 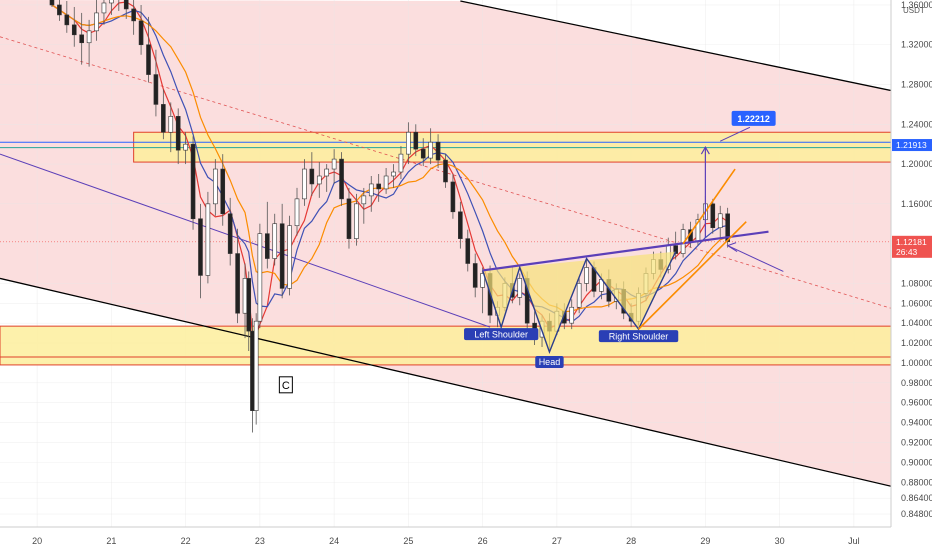 I want to click on pattern-label: Right Shoulder, so click(x=638, y=336).